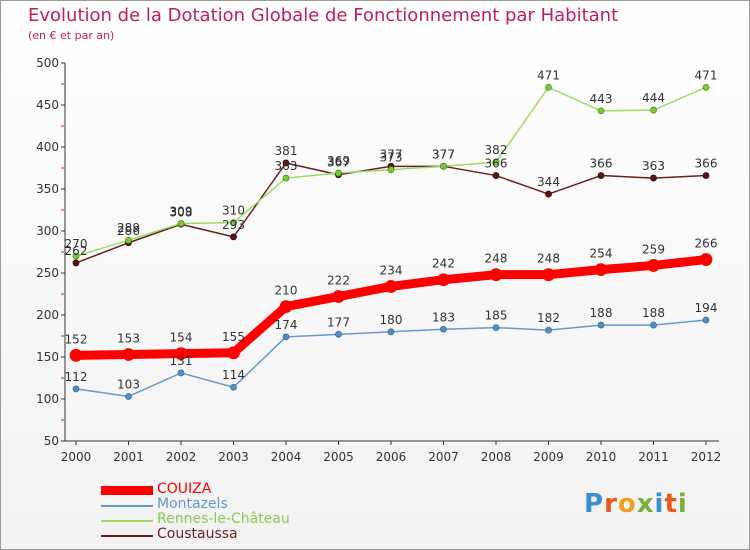 The height and width of the screenshot is (550, 750). I want to click on data-label-2: 444, so click(653, 98).